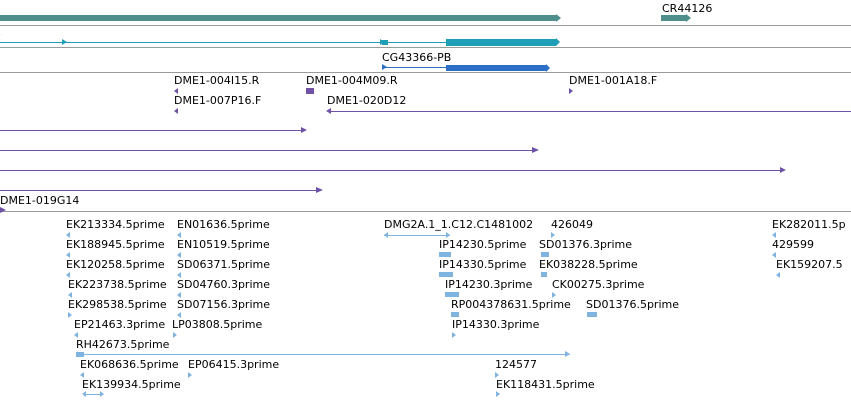 Image resolution: width=851 pixels, height=400 pixels. I want to click on est-label: EN01636.5prime, so click(223, 224).